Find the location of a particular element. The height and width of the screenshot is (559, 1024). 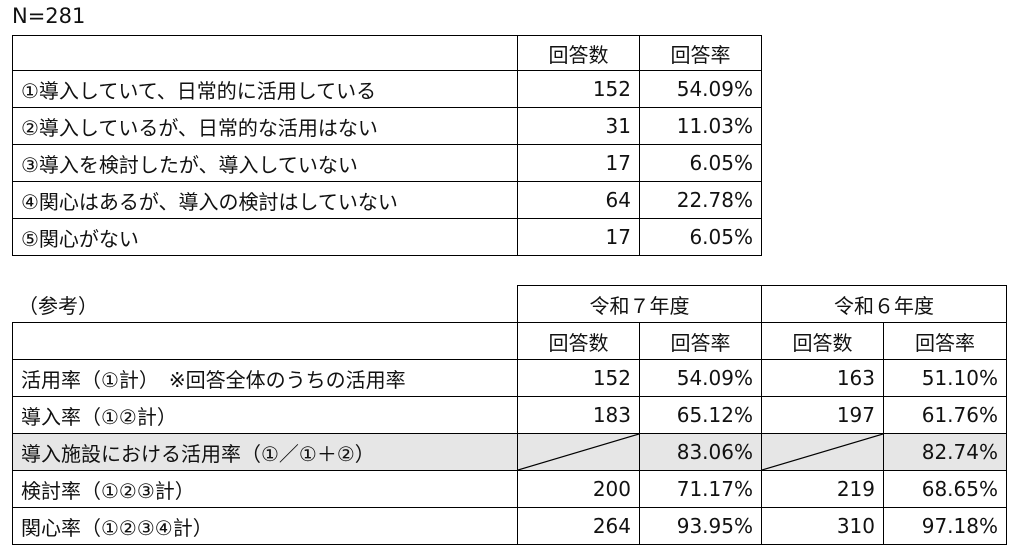

r7-count: 264 is located at coordinates (578, 526).